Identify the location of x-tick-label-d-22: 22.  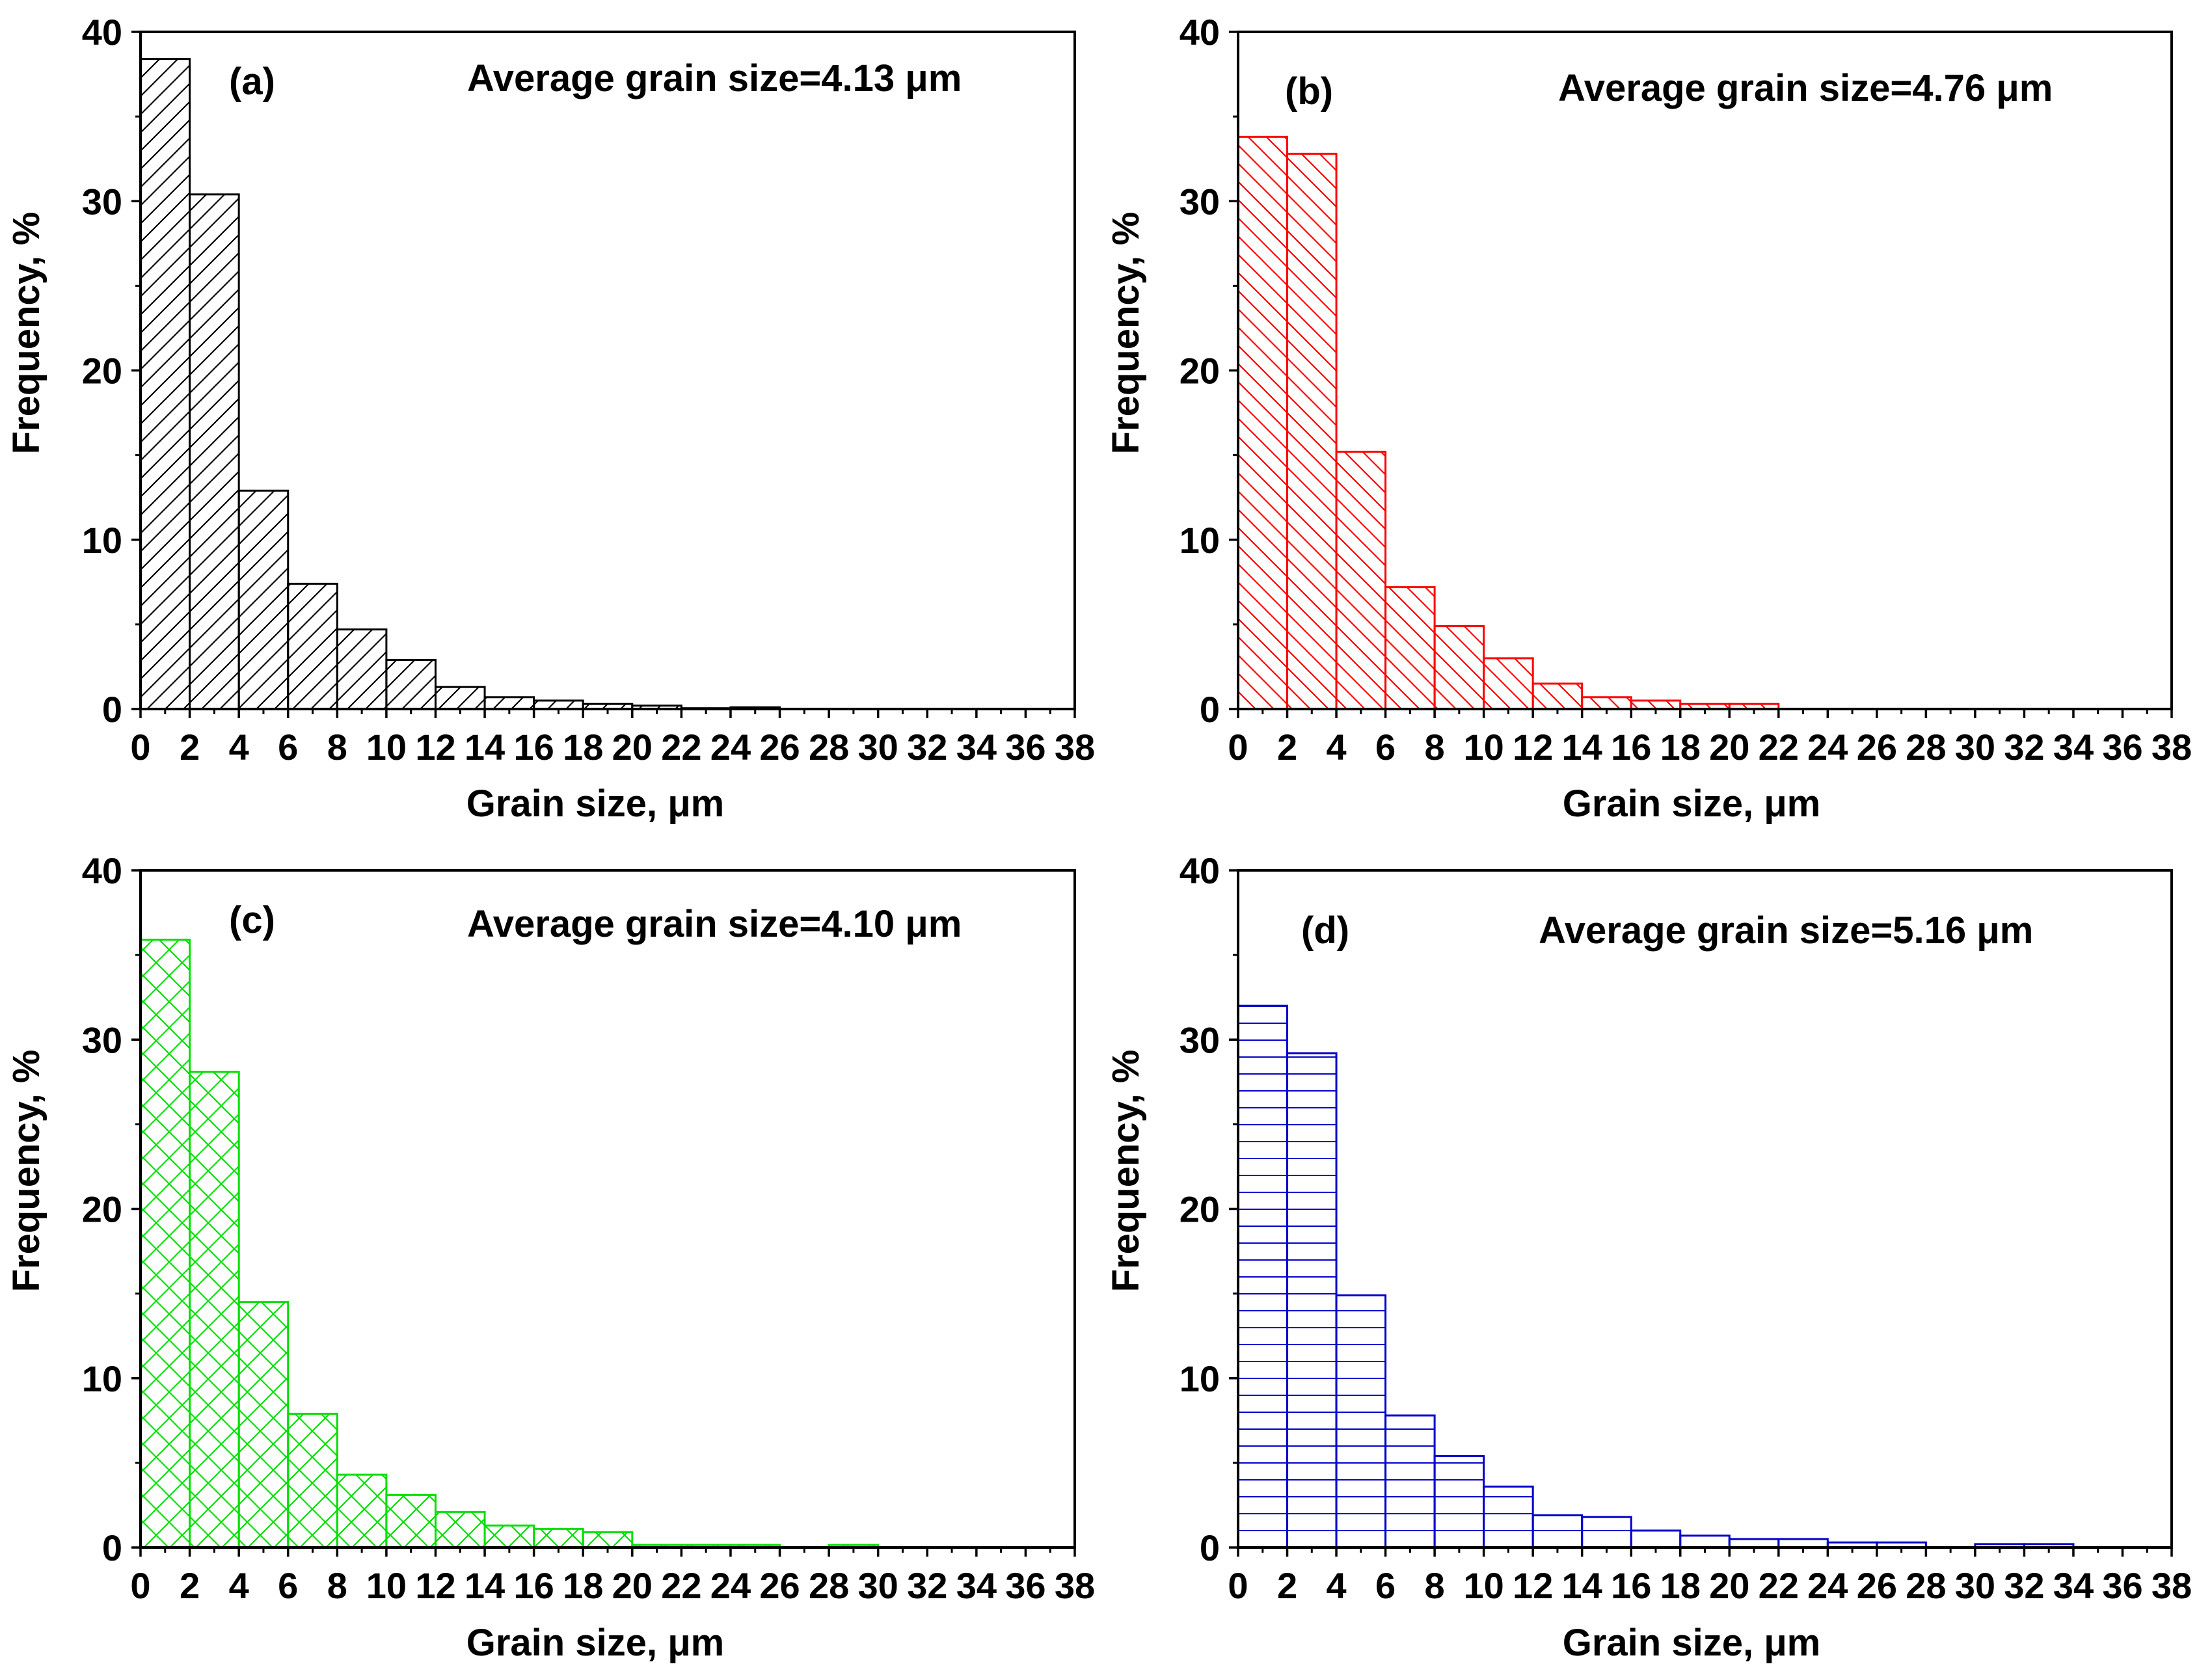
(1779, 1586).